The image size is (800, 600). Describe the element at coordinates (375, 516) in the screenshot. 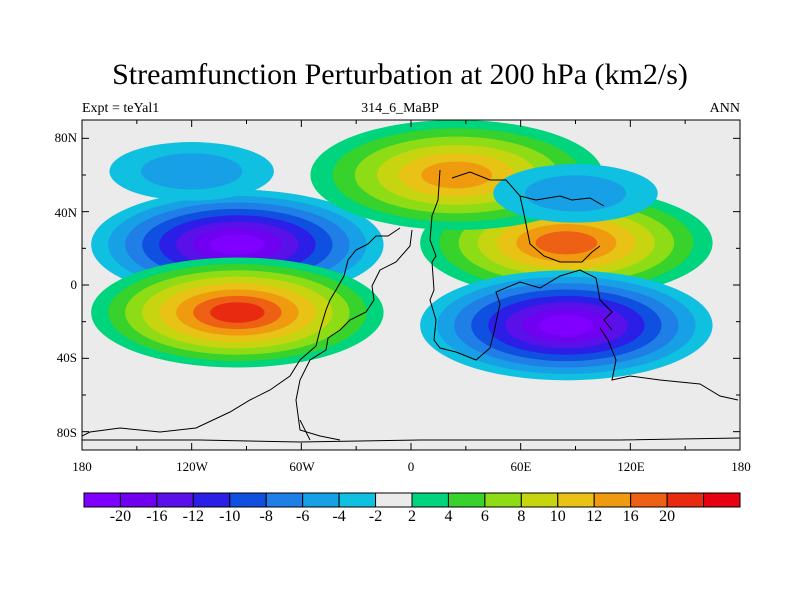

I see `colorbar-label: -2` at that location.